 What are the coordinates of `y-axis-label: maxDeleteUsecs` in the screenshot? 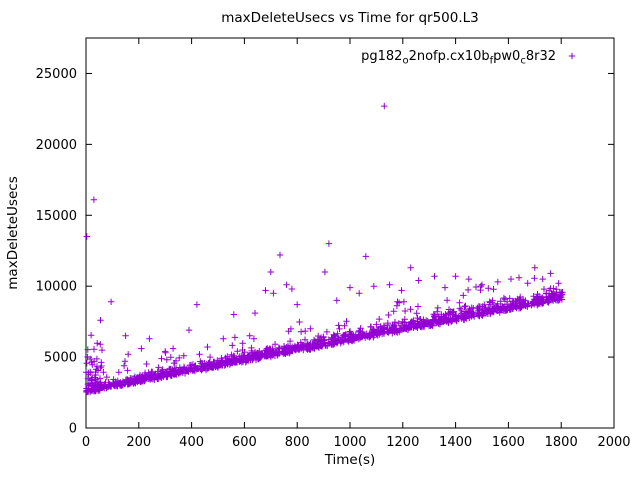 It's located at (13, 232).